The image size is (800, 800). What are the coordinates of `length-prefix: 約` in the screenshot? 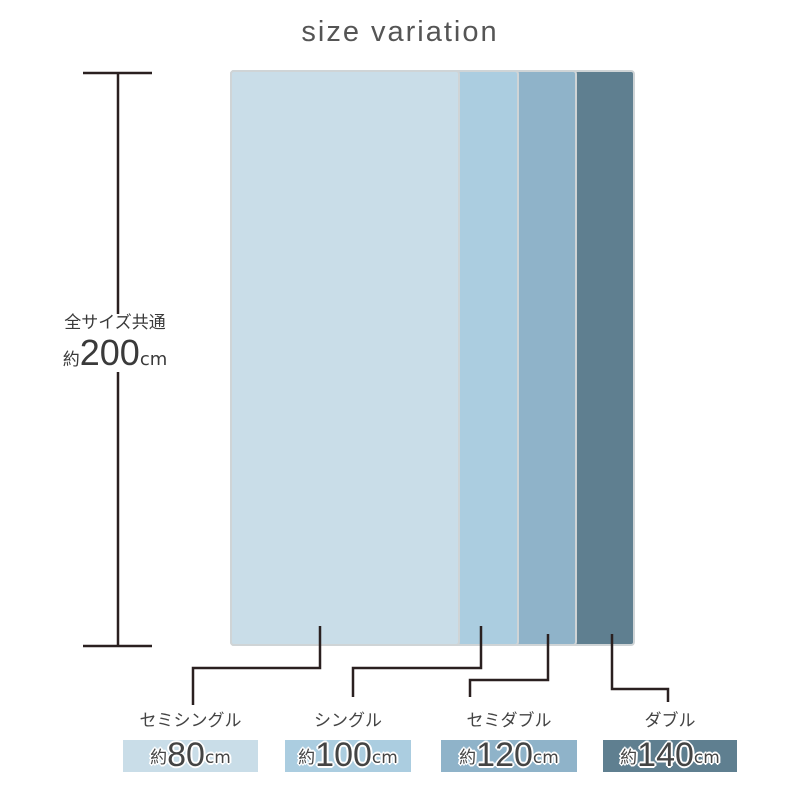 It's located at (71, 359).